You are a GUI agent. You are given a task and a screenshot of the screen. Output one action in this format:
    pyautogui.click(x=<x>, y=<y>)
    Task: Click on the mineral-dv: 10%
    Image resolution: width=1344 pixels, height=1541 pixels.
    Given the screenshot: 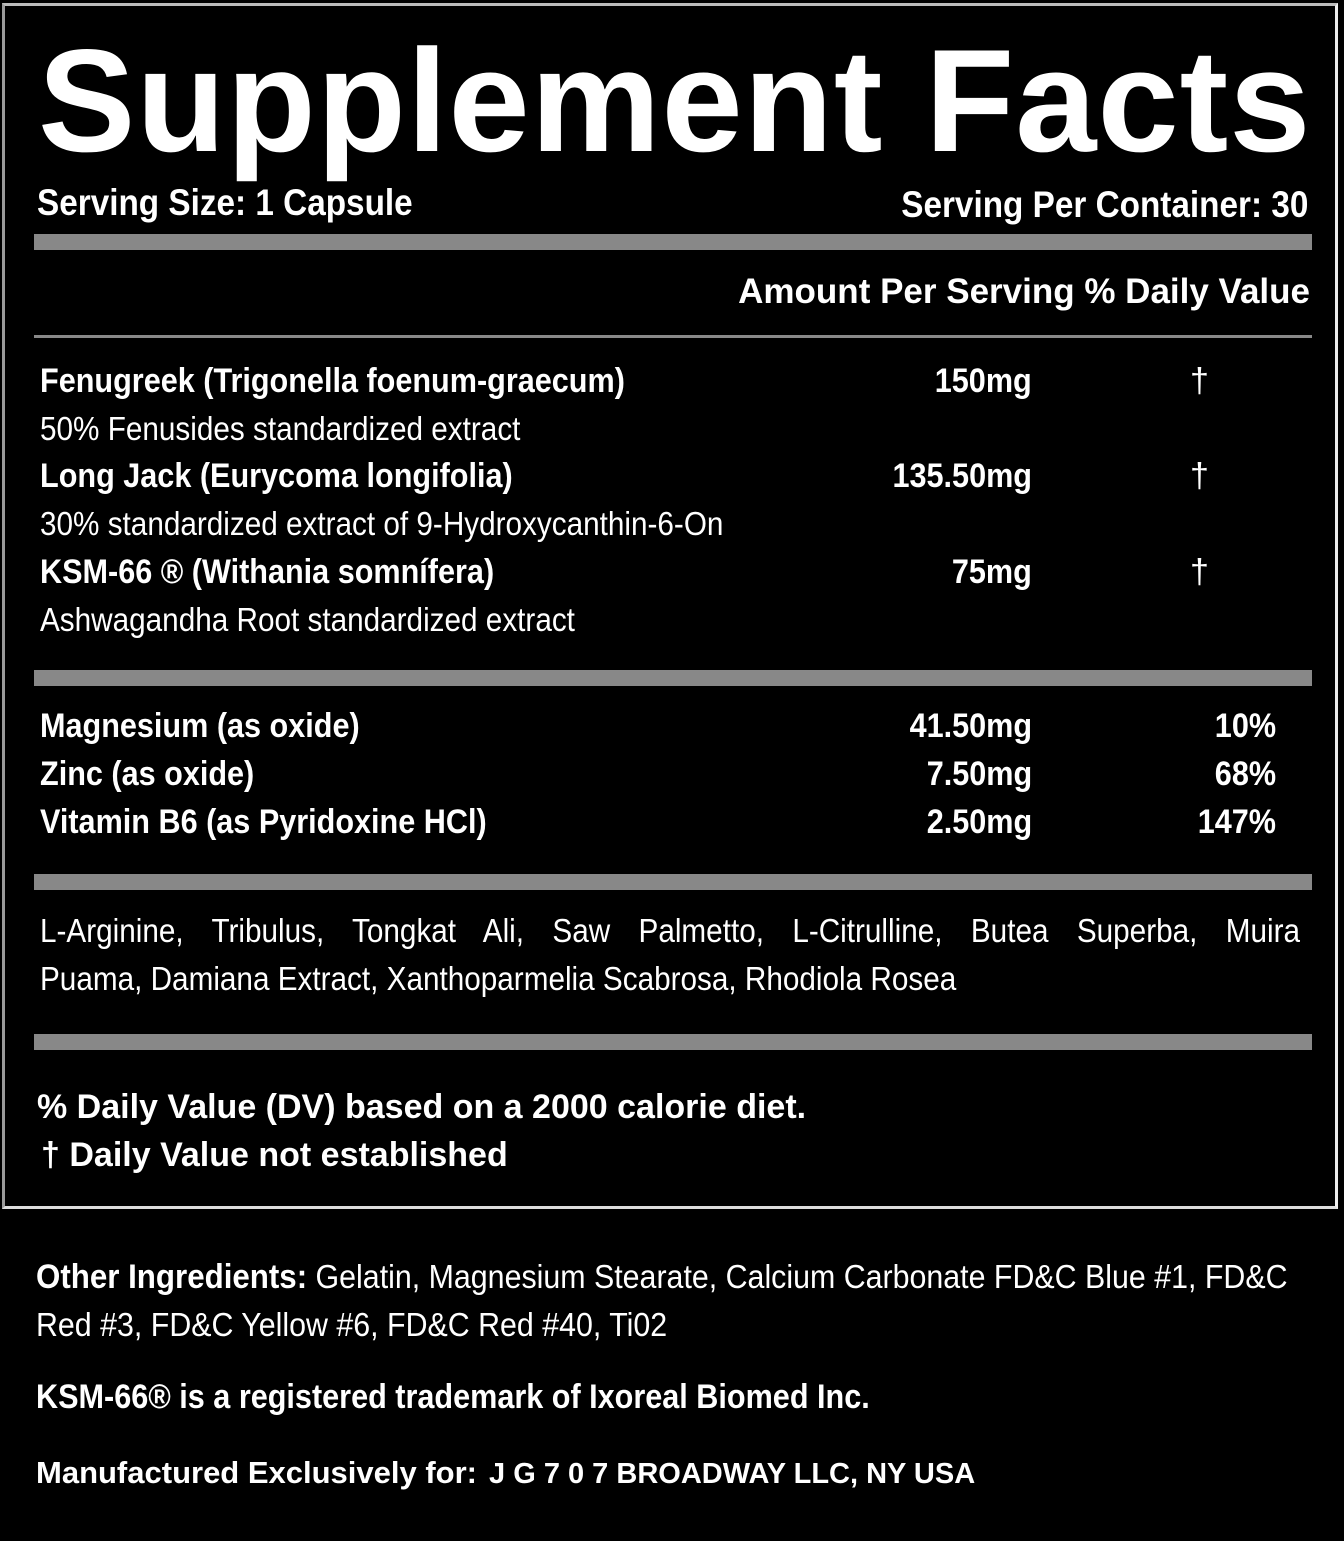 What is the action you would take?
    pyautogui.click(x=1245, y=726)
    